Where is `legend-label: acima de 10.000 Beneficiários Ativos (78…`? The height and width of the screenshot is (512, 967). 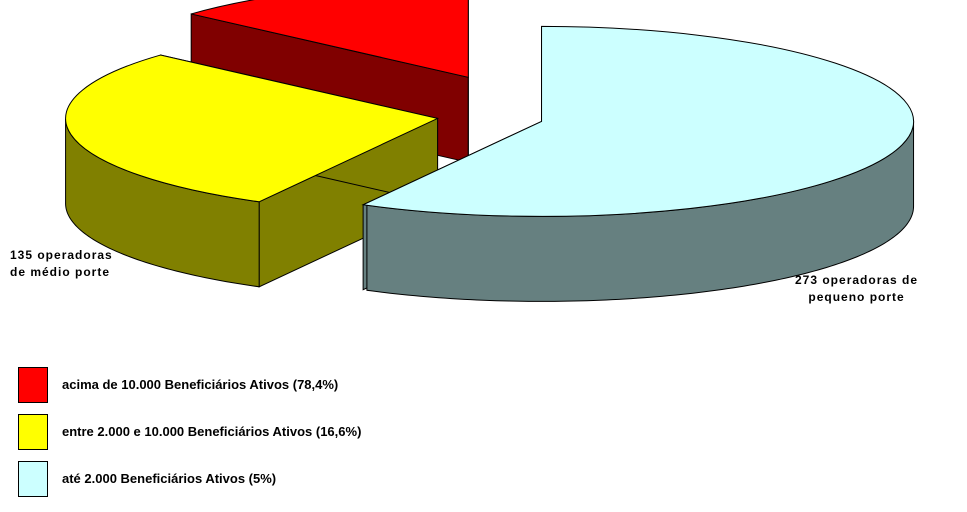
legend-label: acima de 10.000 Beneficiários Ativos (78… is located at coordinates (200, 384).